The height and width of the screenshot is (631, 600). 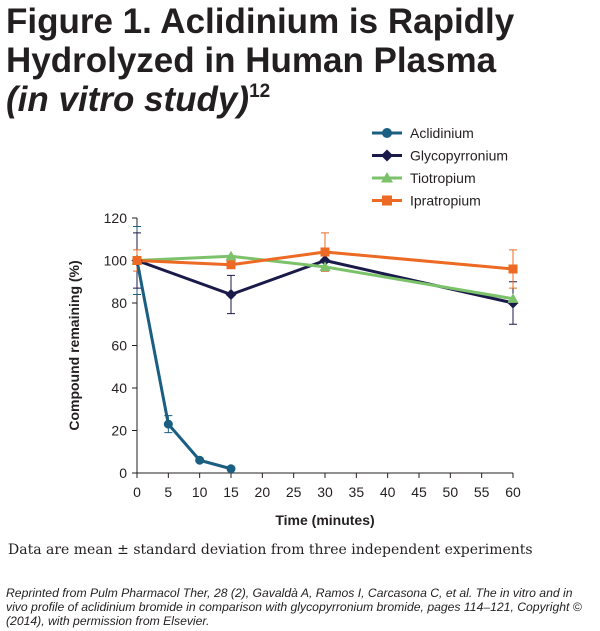 I want to click on ipratropium-line, so click(x=325, y=260).